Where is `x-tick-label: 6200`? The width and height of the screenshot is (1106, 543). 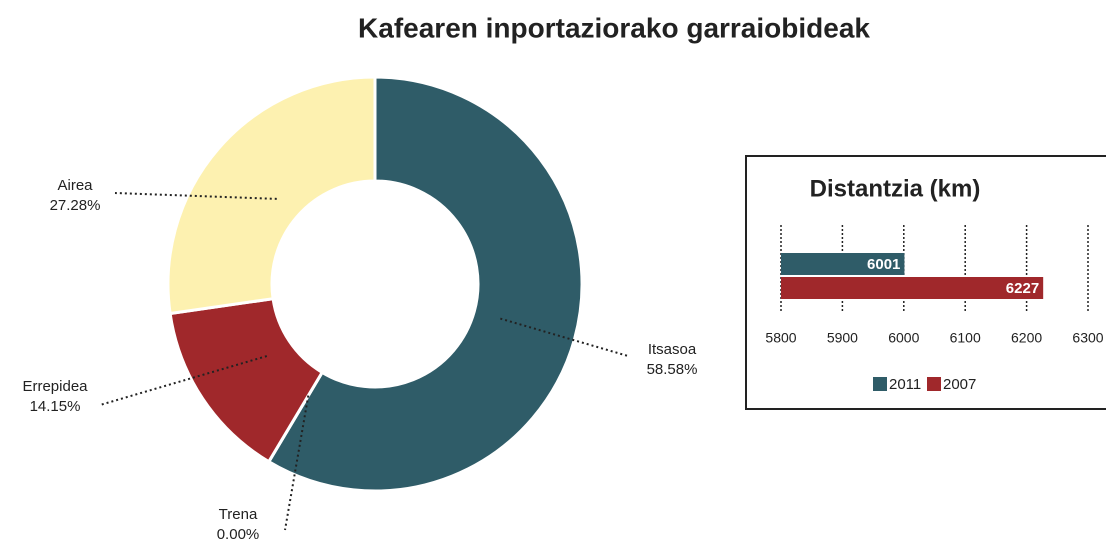
x-tick-label: 6200 is located at coordinates (1026, 338).